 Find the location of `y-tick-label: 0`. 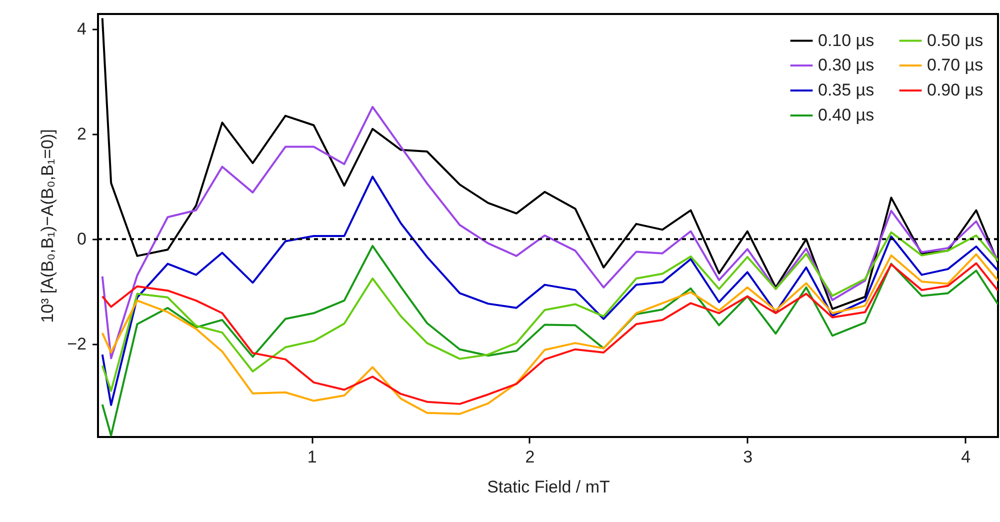

y-tick-label: 0 is located at coordinates (81, 239).